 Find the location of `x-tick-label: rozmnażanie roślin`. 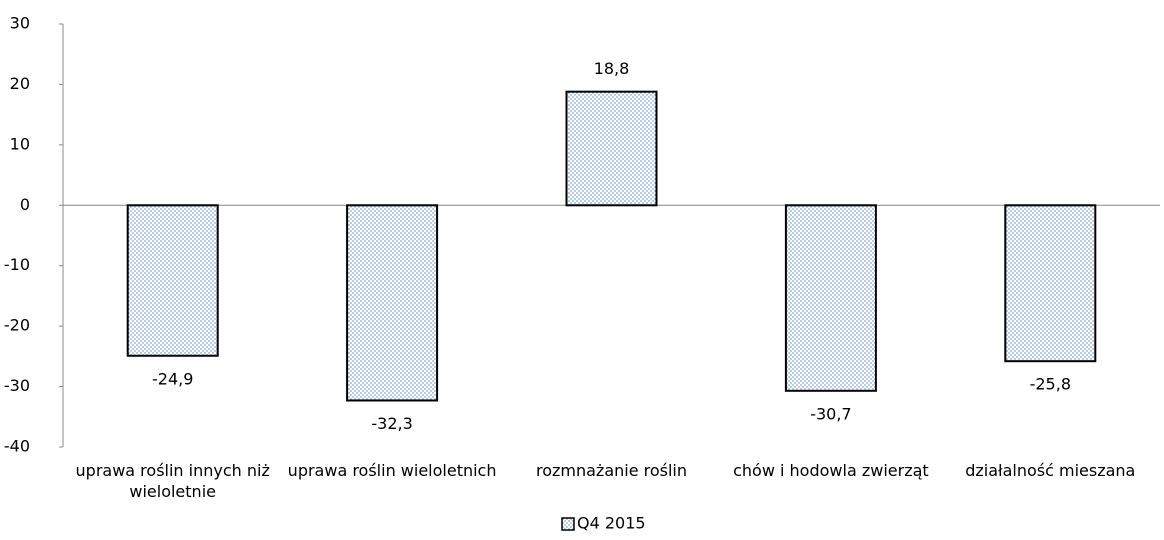

x-tick-label: rozmnażanie roślin is located at coordinates (611, 470).